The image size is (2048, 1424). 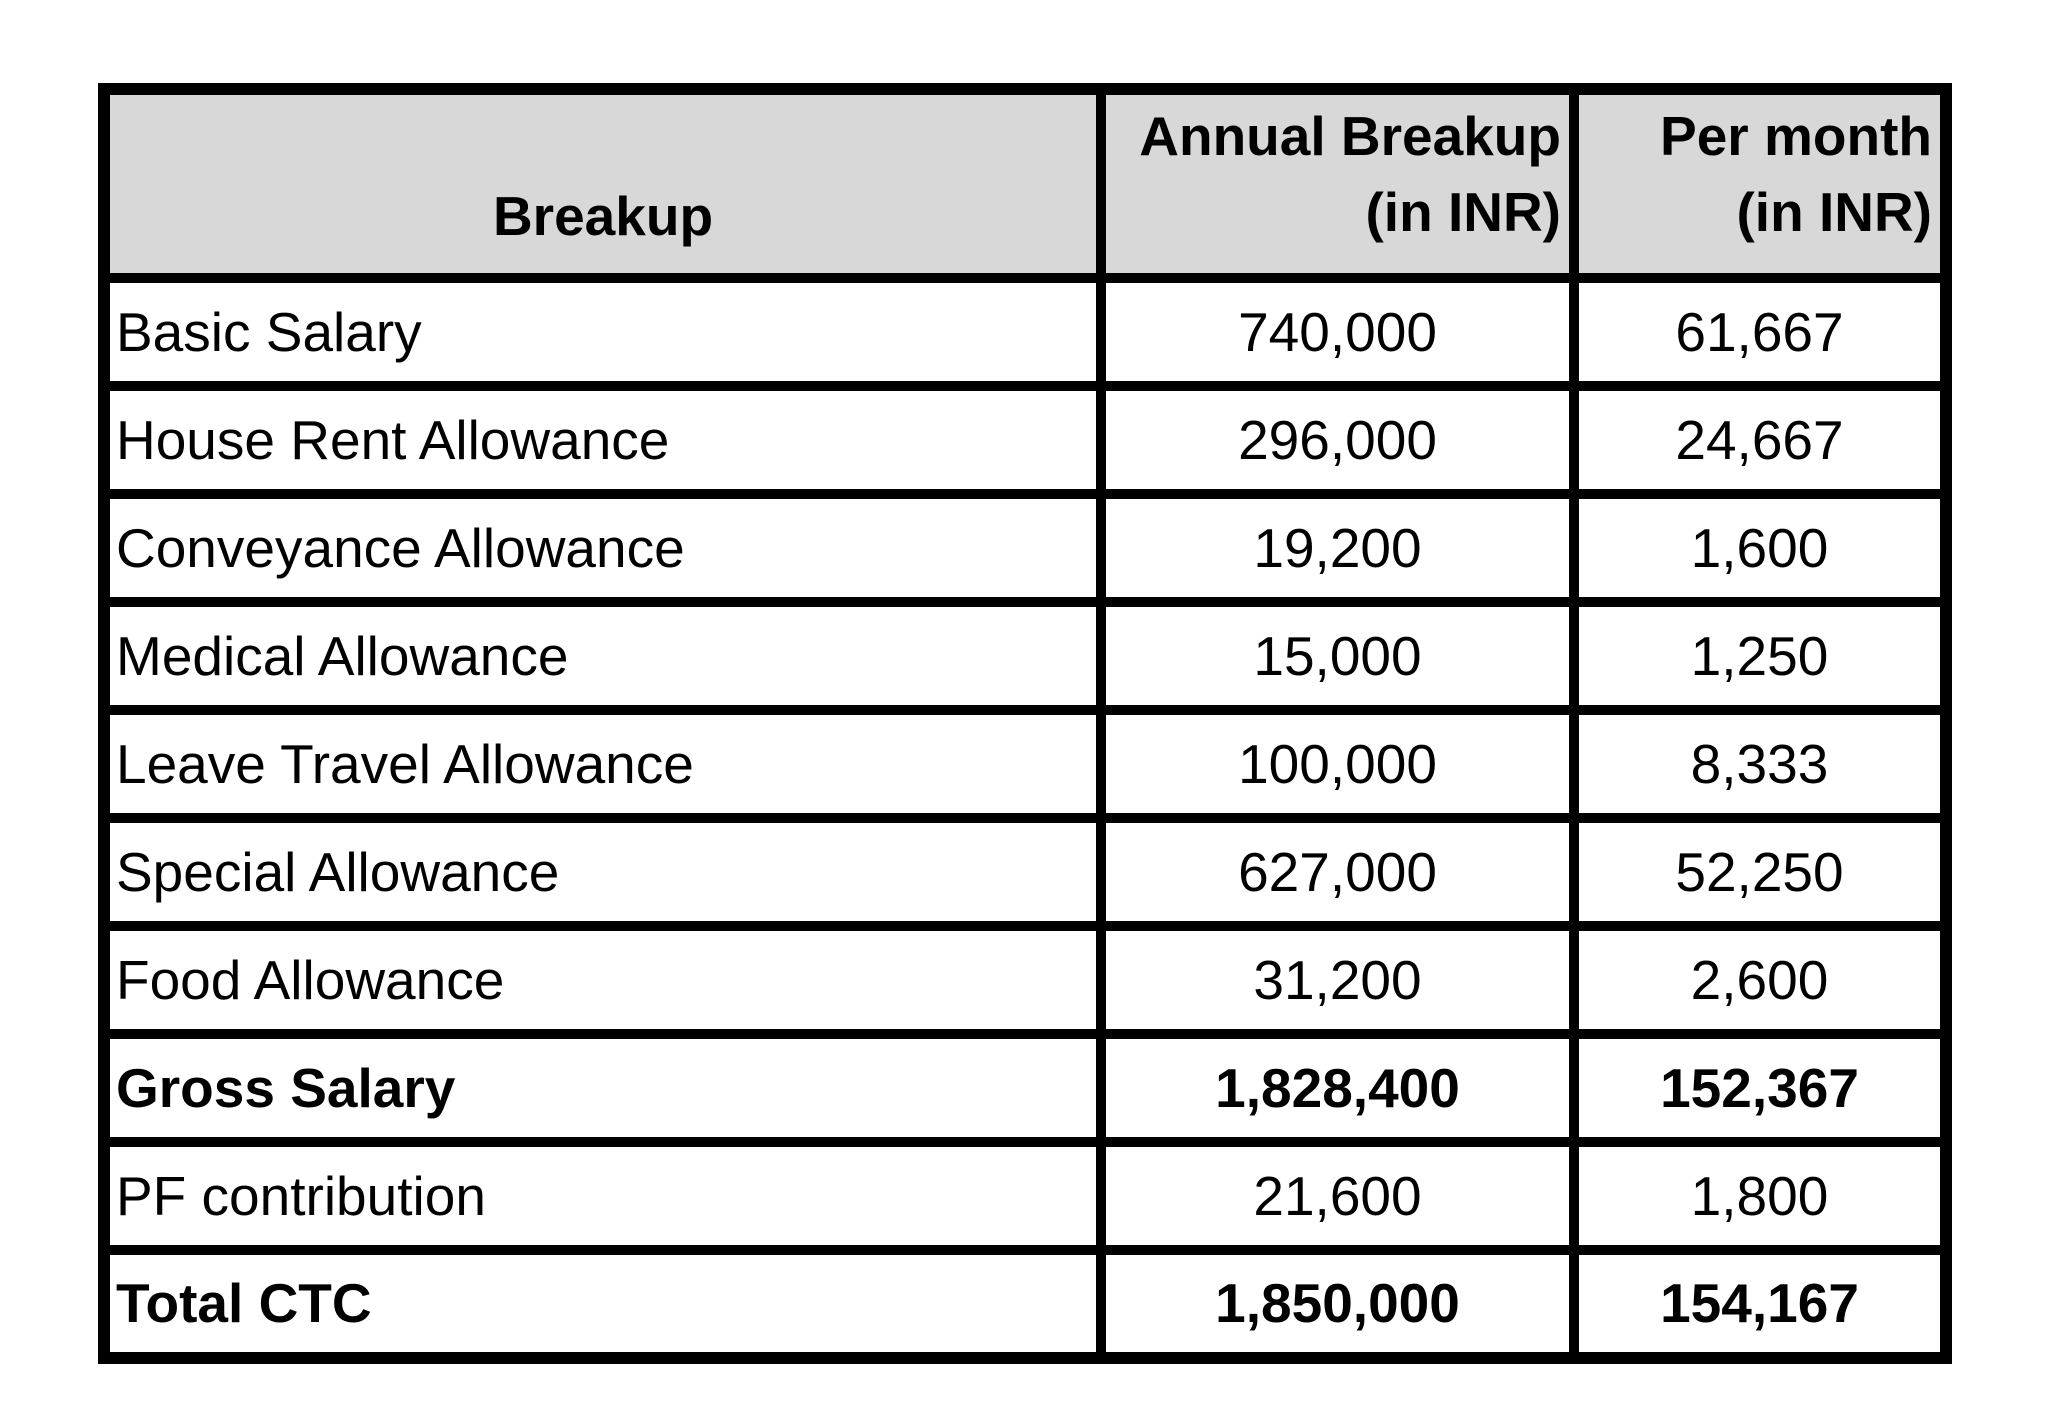 I want to click on row-label: Basic Salary, so click(x=602, y=332).